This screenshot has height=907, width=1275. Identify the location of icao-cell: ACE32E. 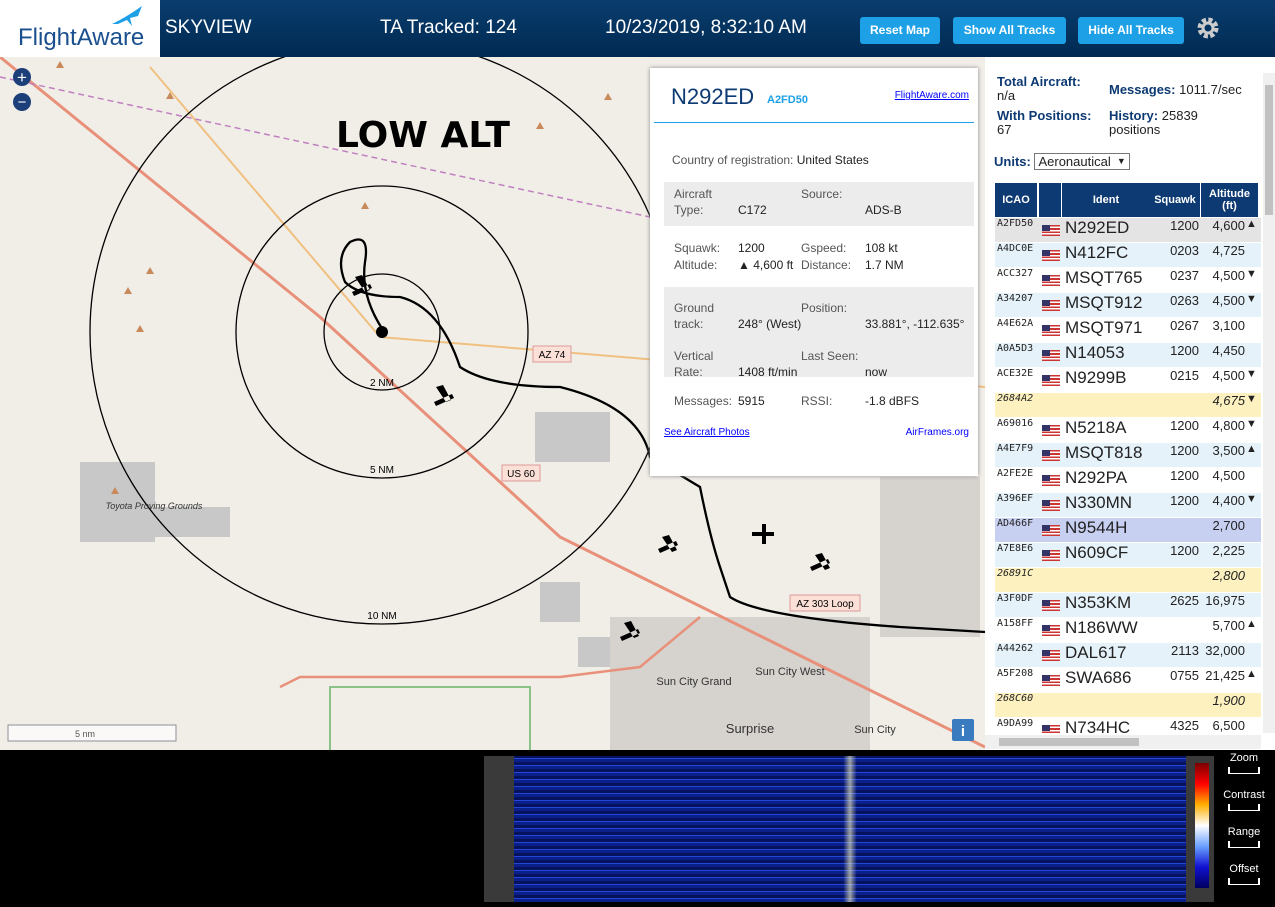
(1015, 373).